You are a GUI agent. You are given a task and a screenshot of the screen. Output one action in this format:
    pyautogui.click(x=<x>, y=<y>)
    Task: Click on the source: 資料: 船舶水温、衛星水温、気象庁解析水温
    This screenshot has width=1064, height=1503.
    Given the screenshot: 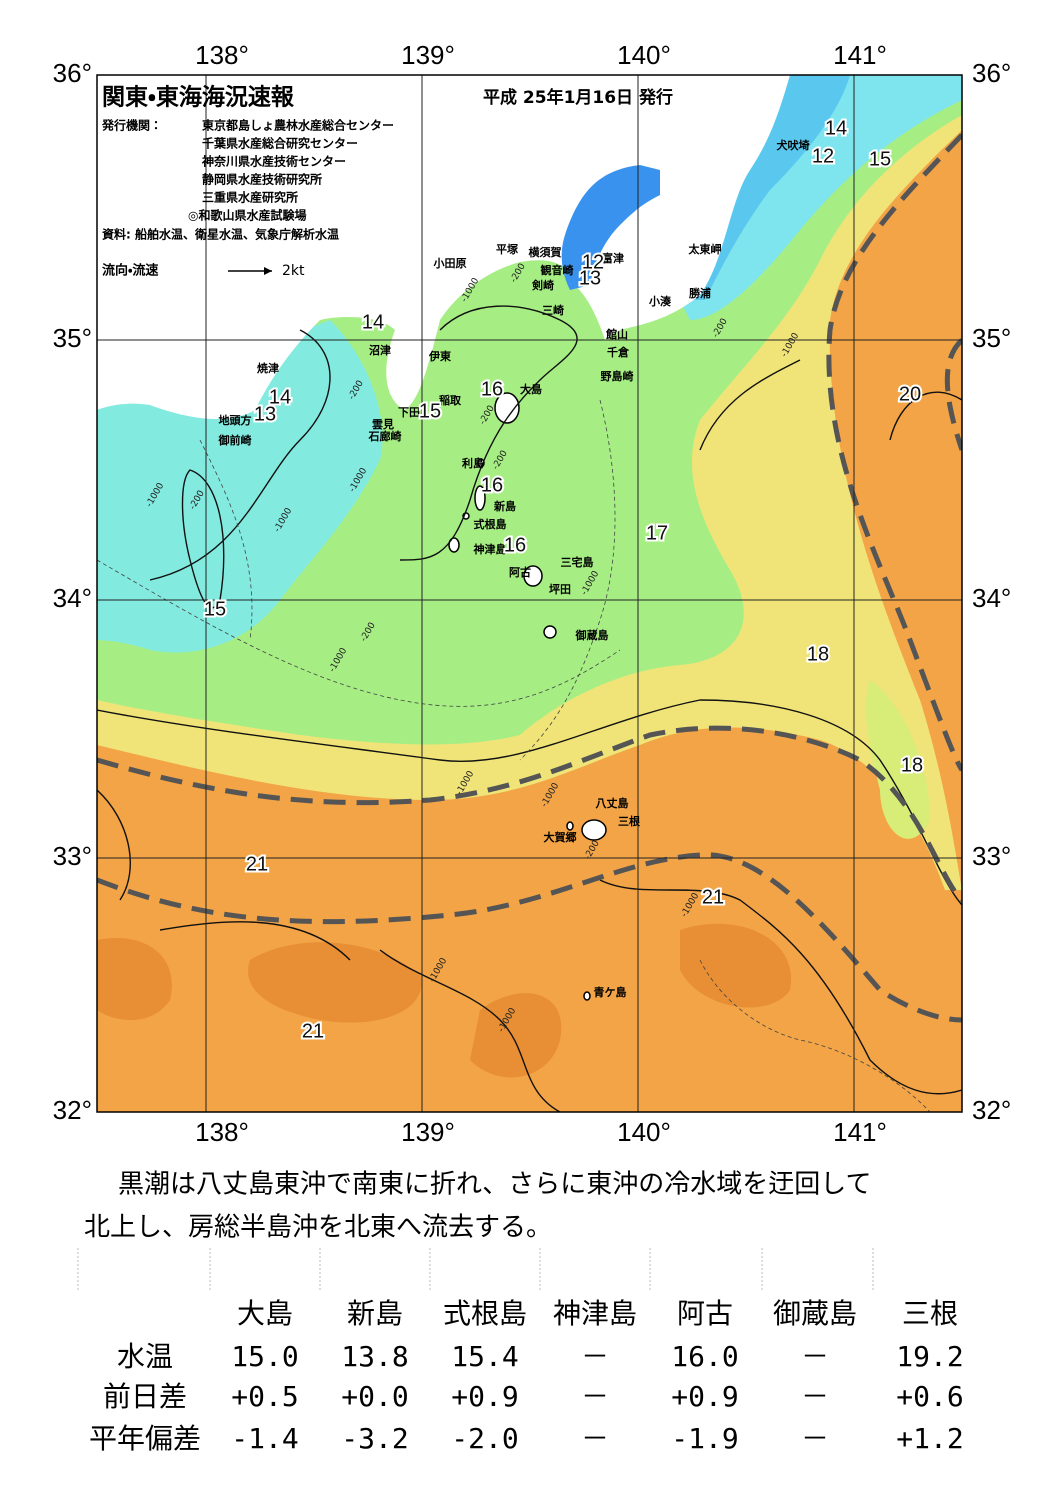 What is the action you would take?
    pyautogui.click(x=220, y=234)
    